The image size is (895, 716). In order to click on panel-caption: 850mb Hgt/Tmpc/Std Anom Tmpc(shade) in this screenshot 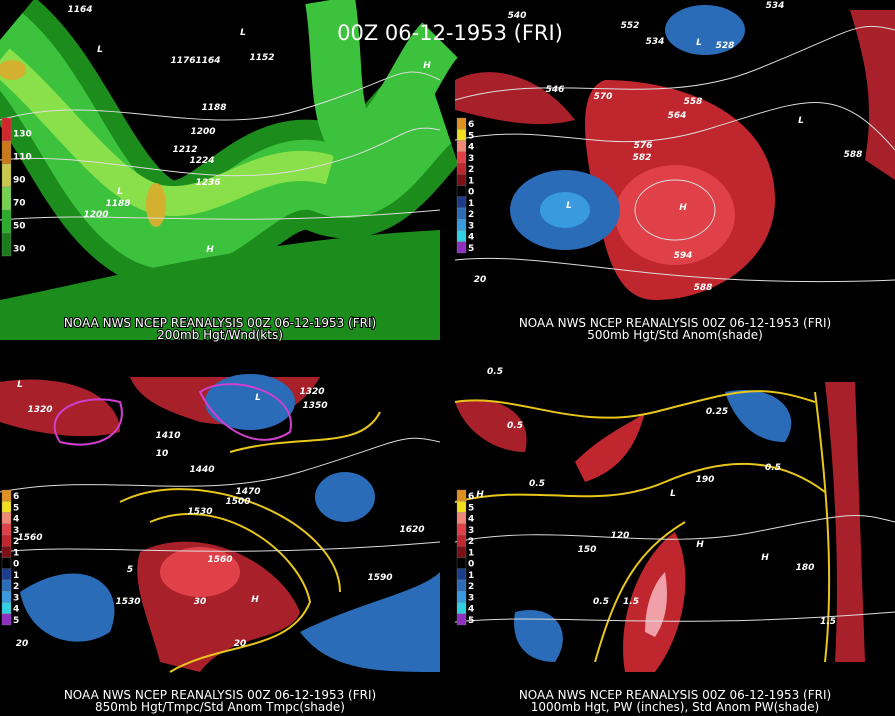, I will do `click(220, 707)`.